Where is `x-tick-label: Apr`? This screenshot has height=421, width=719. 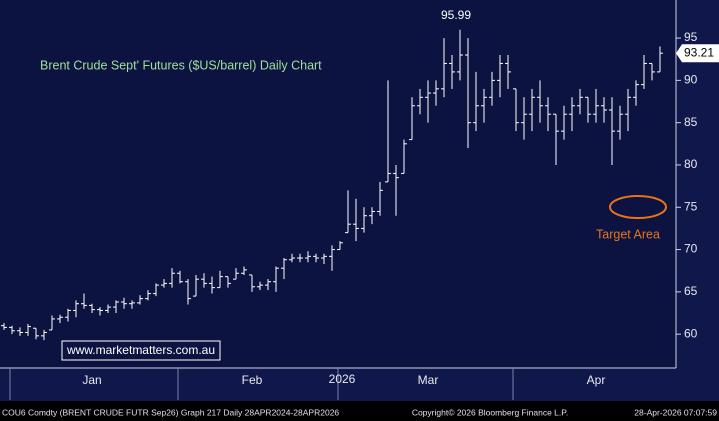
x-tick-label: Apr is located at coordinates (596, 380).